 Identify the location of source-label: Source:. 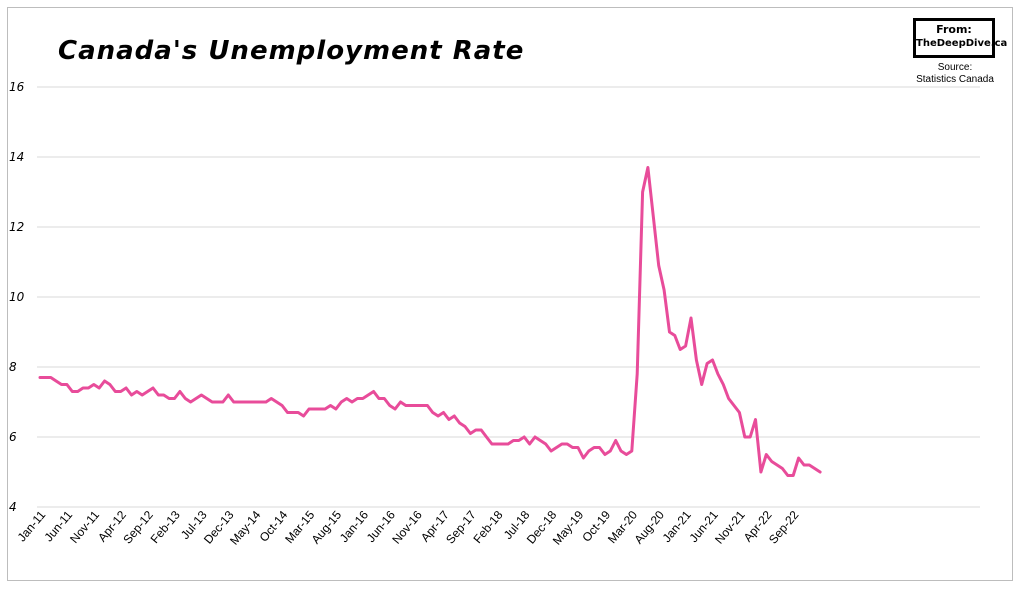
(955, 67).